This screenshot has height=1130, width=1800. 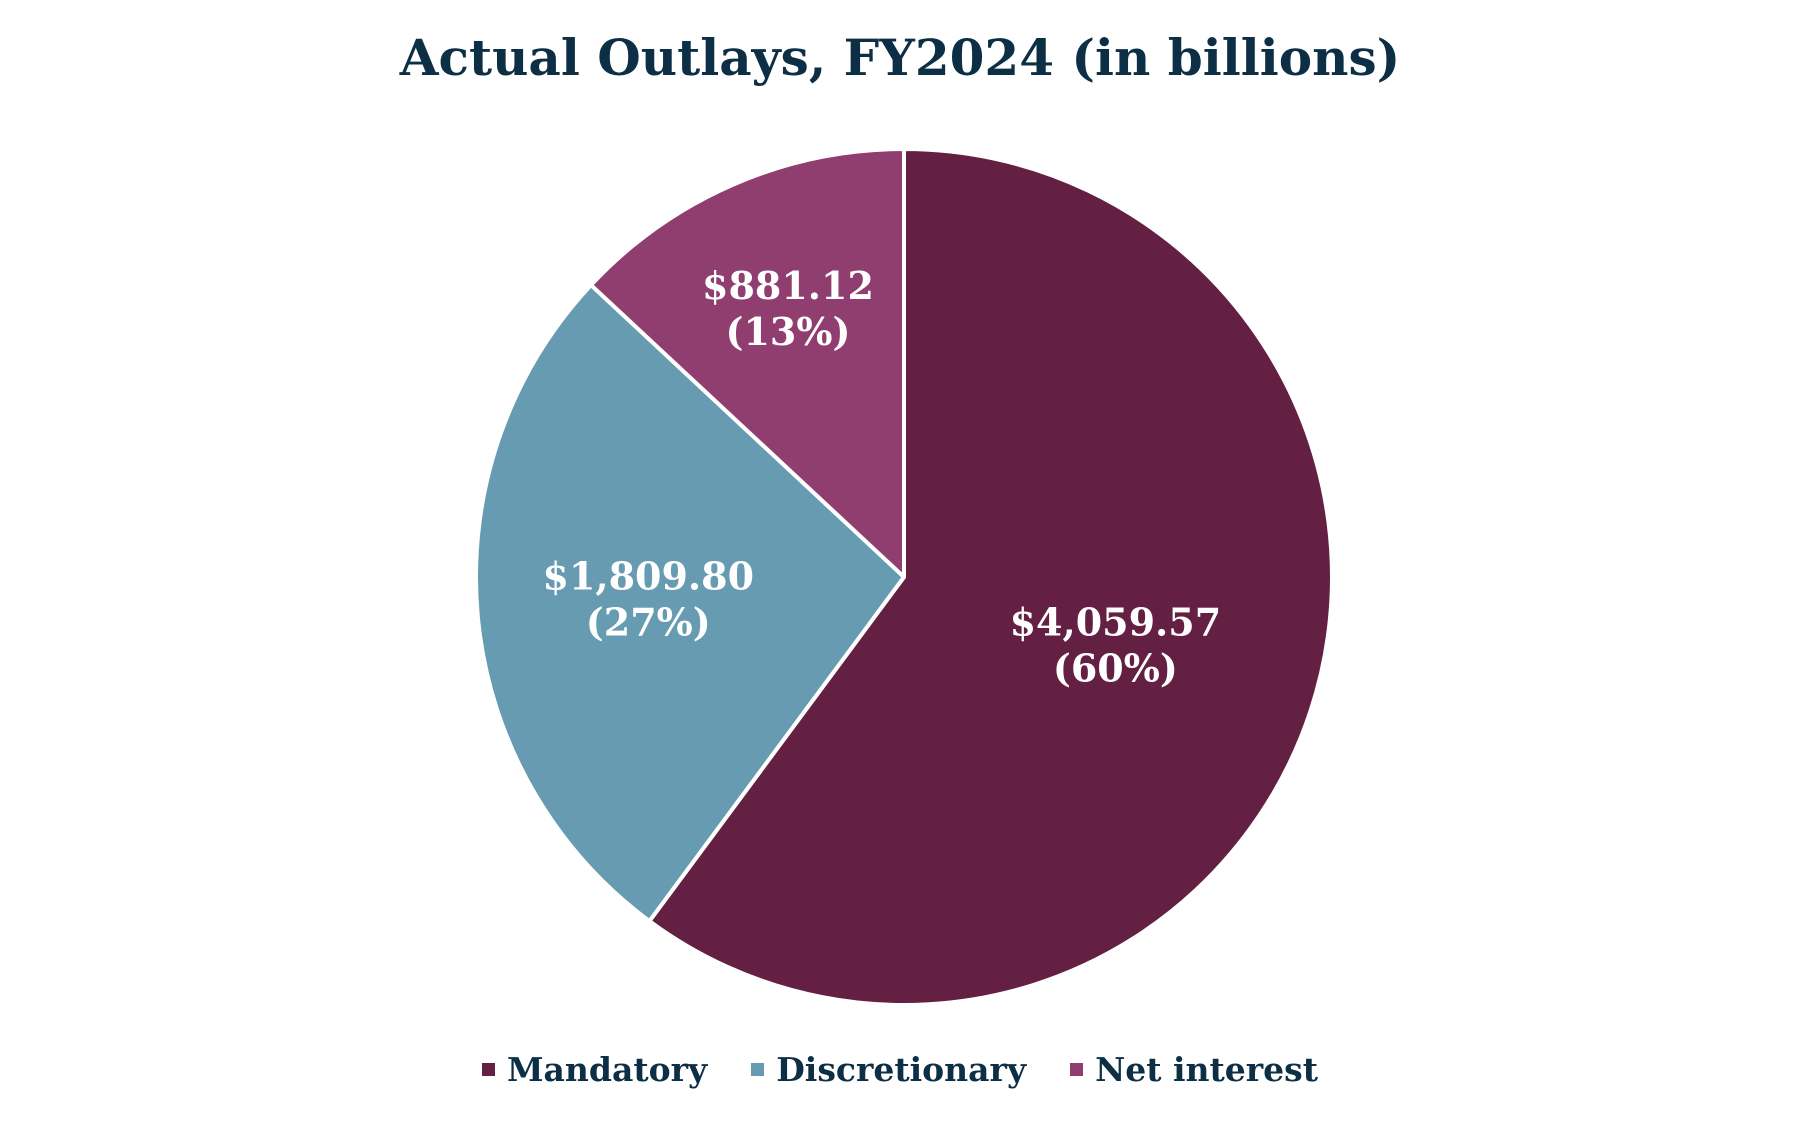 What do you see at coordinates (900, 57) in the screenshot?
I see `chart-title: Actual Outlays, FY2024 (in billions)` at bounding box center [900, 57].